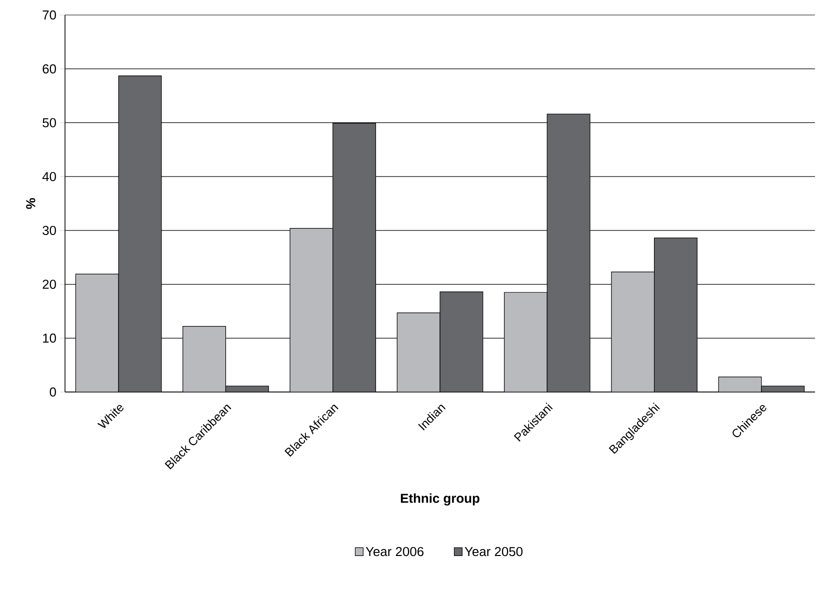 The width and height of the screenshot is (826, 590). What do you see at coordinates (49, 177) in the screenshot?
I see `y-tick-label: 40` at bounding box center [49, 177].